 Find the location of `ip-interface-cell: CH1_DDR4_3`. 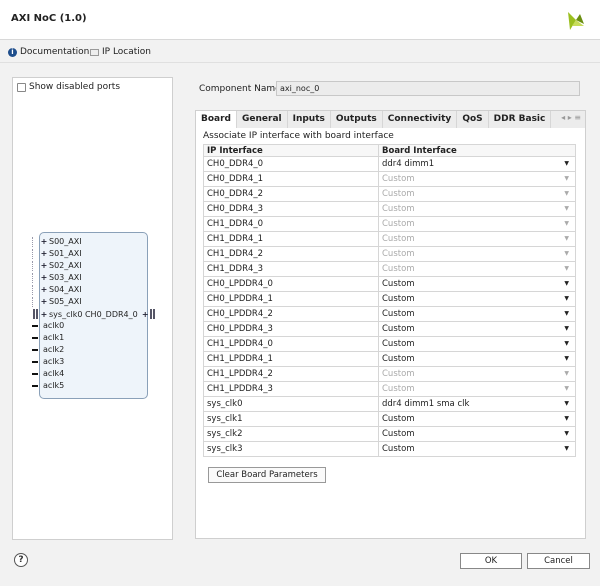

ip-interface-cell: CH1_DDR4_3 is located at coordinates (291, 269).